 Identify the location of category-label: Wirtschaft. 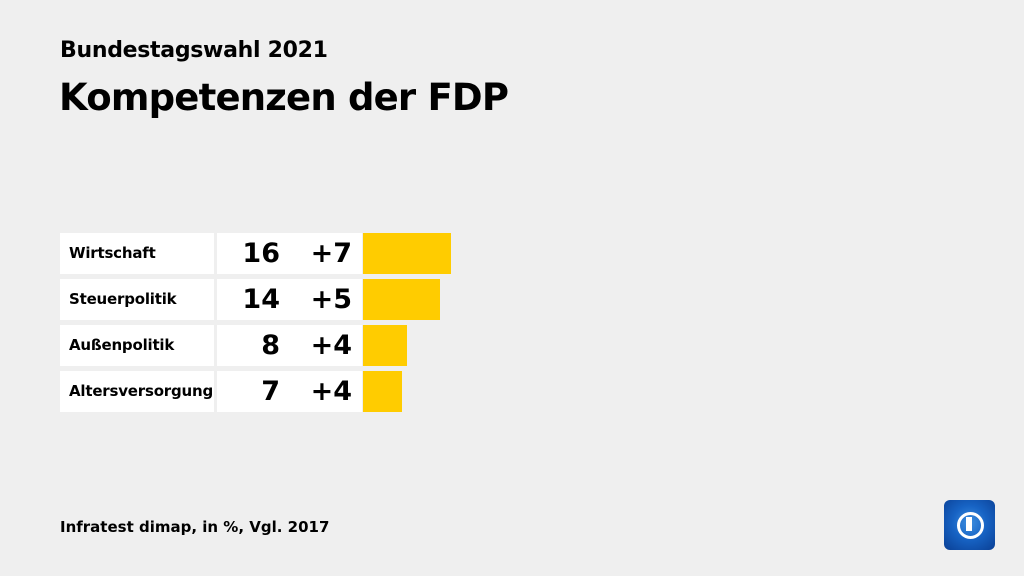
(137, 253).